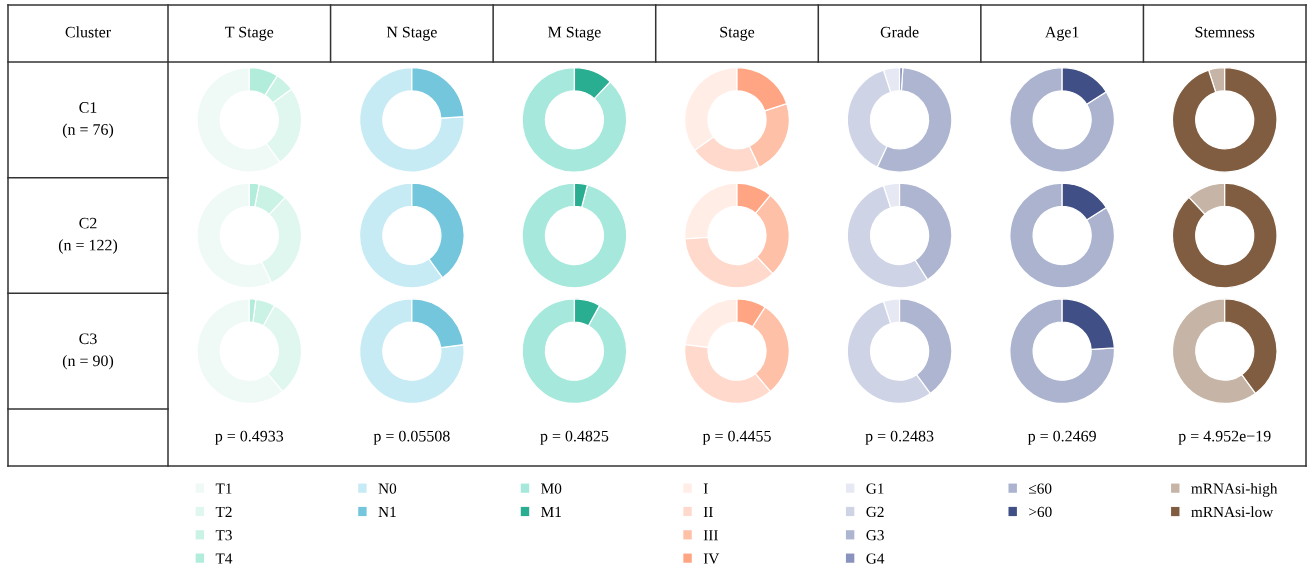 The width and height of the screenshot is (1314, 586). I want to click on text: C1, so click(88, 107).